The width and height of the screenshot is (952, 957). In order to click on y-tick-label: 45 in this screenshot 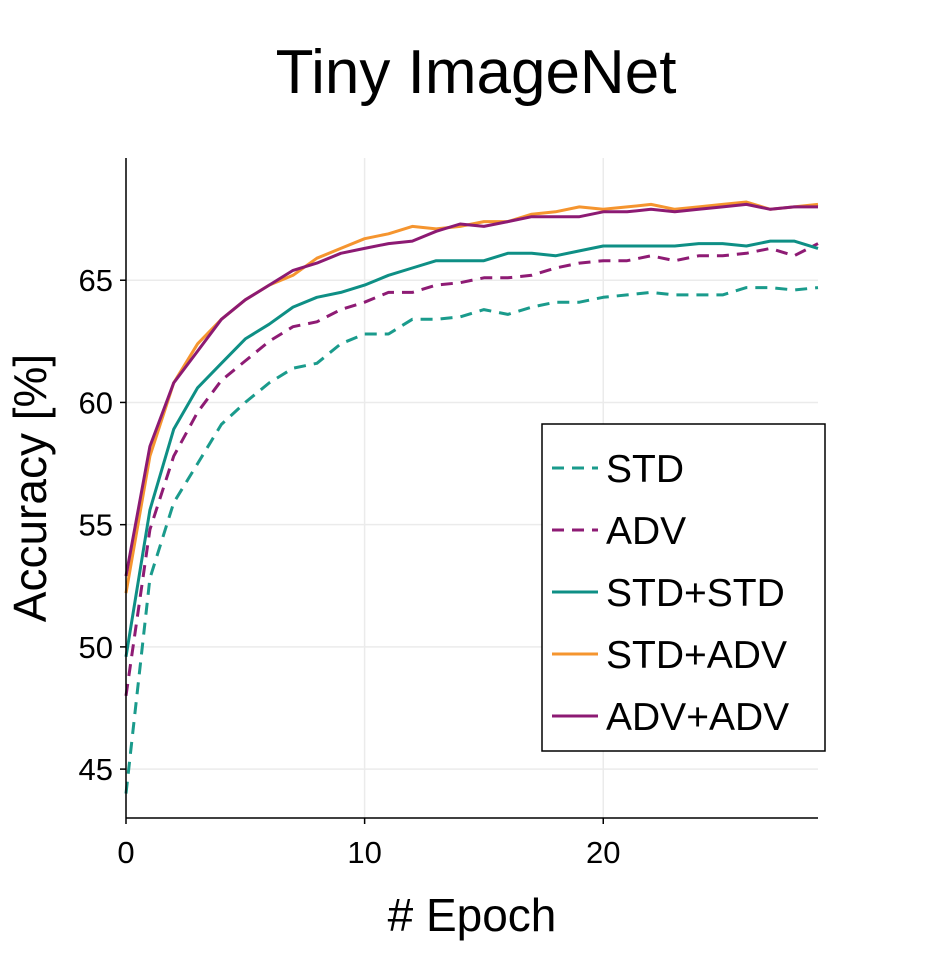, I will do `click(96, 769)`.